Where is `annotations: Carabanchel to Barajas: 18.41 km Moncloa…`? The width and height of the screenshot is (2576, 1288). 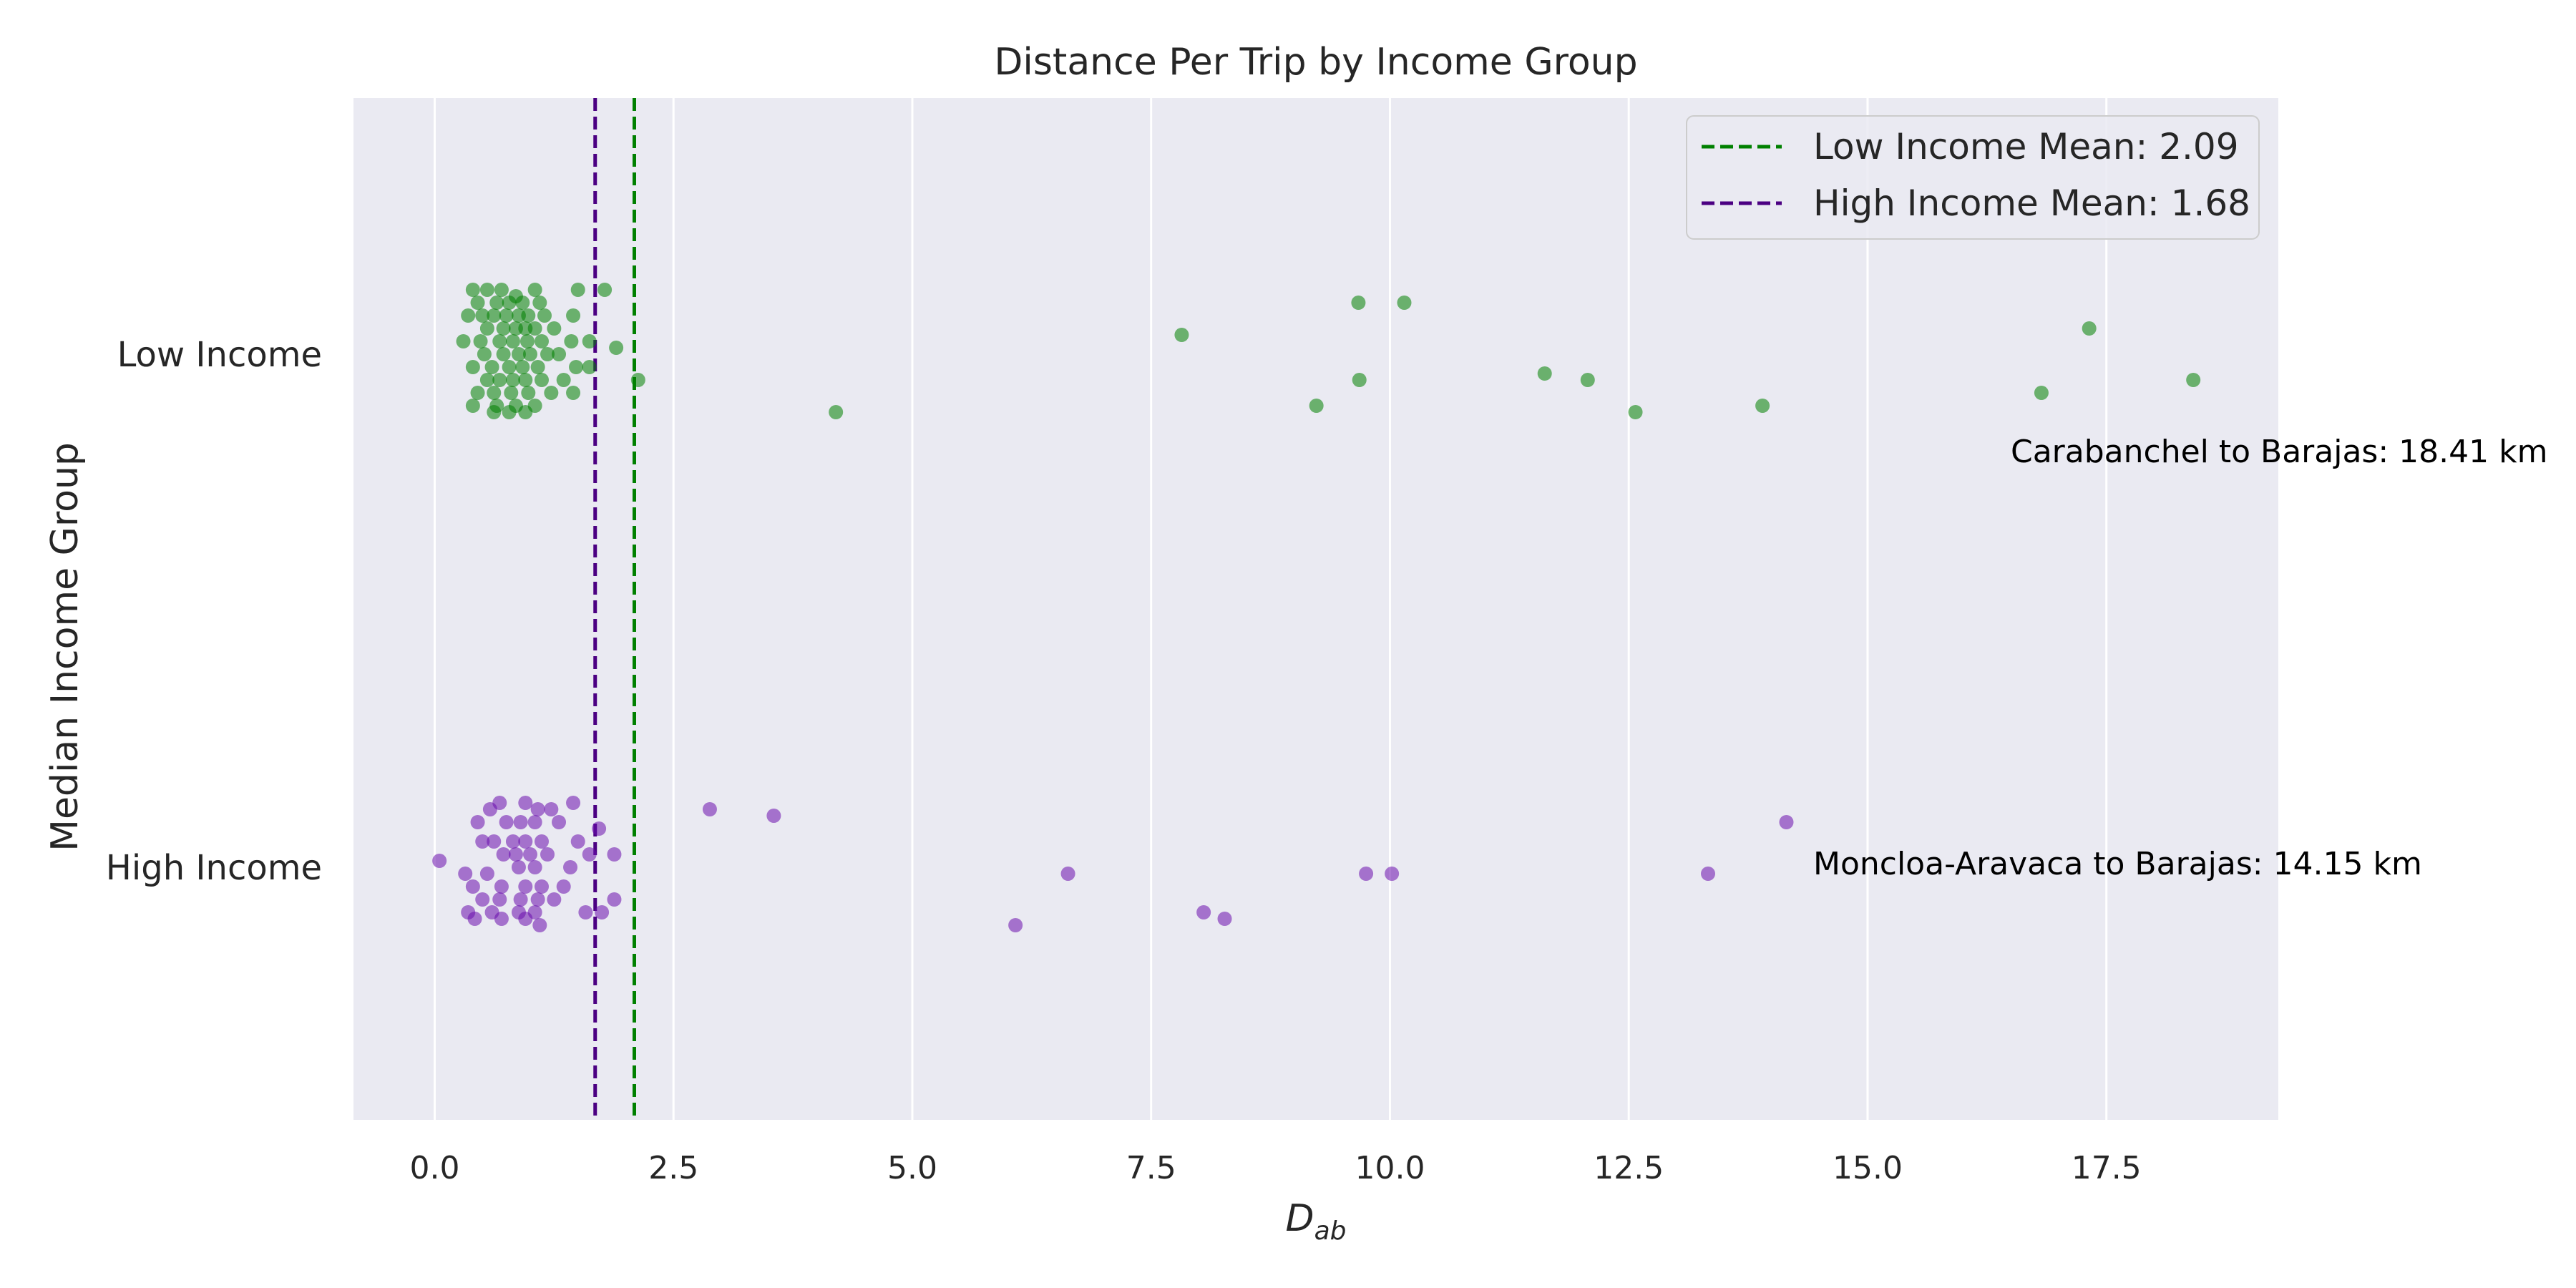 annotations: Carabanchel to Barajas: 18.41 km Moncloa… is located at coordinates (2180, 658).